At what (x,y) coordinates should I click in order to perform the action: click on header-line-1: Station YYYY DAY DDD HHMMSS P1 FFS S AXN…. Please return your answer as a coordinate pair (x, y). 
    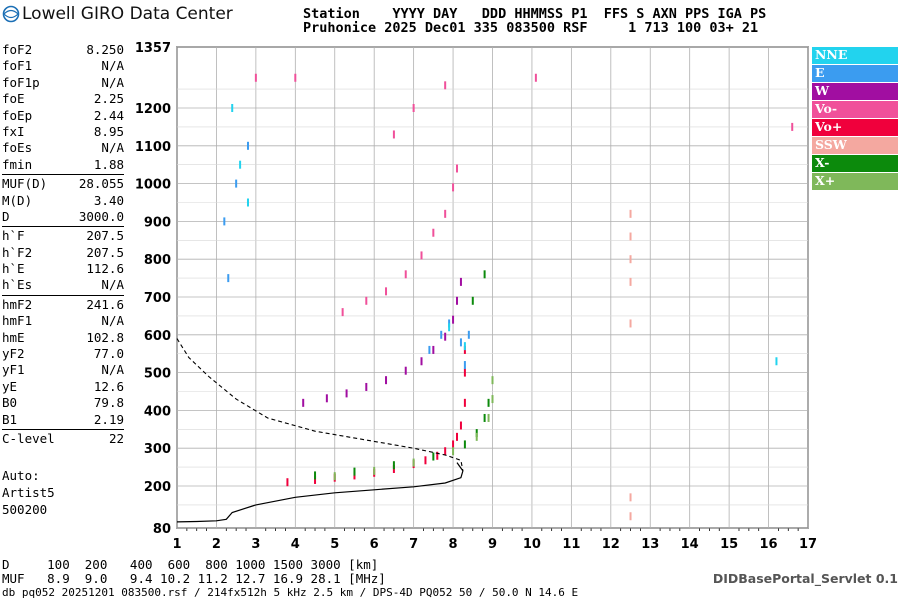
    Looking at the image, I should click on (535, 14).